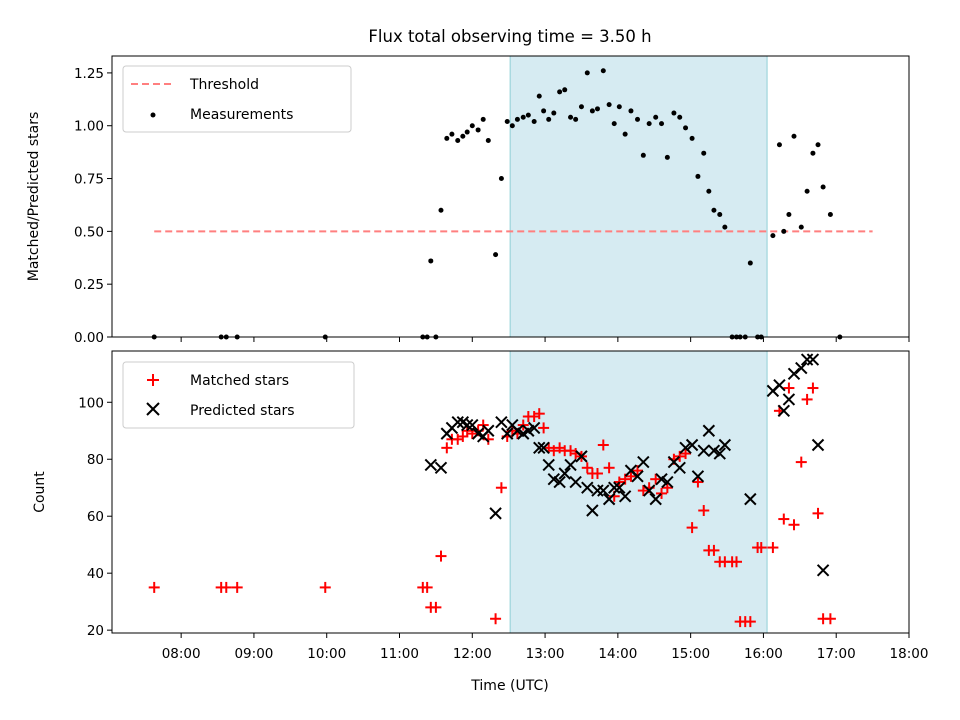 The width and height of the screenshot is (960, 720). I want to click on y-tick-label: 0.25, so click(89, 285).